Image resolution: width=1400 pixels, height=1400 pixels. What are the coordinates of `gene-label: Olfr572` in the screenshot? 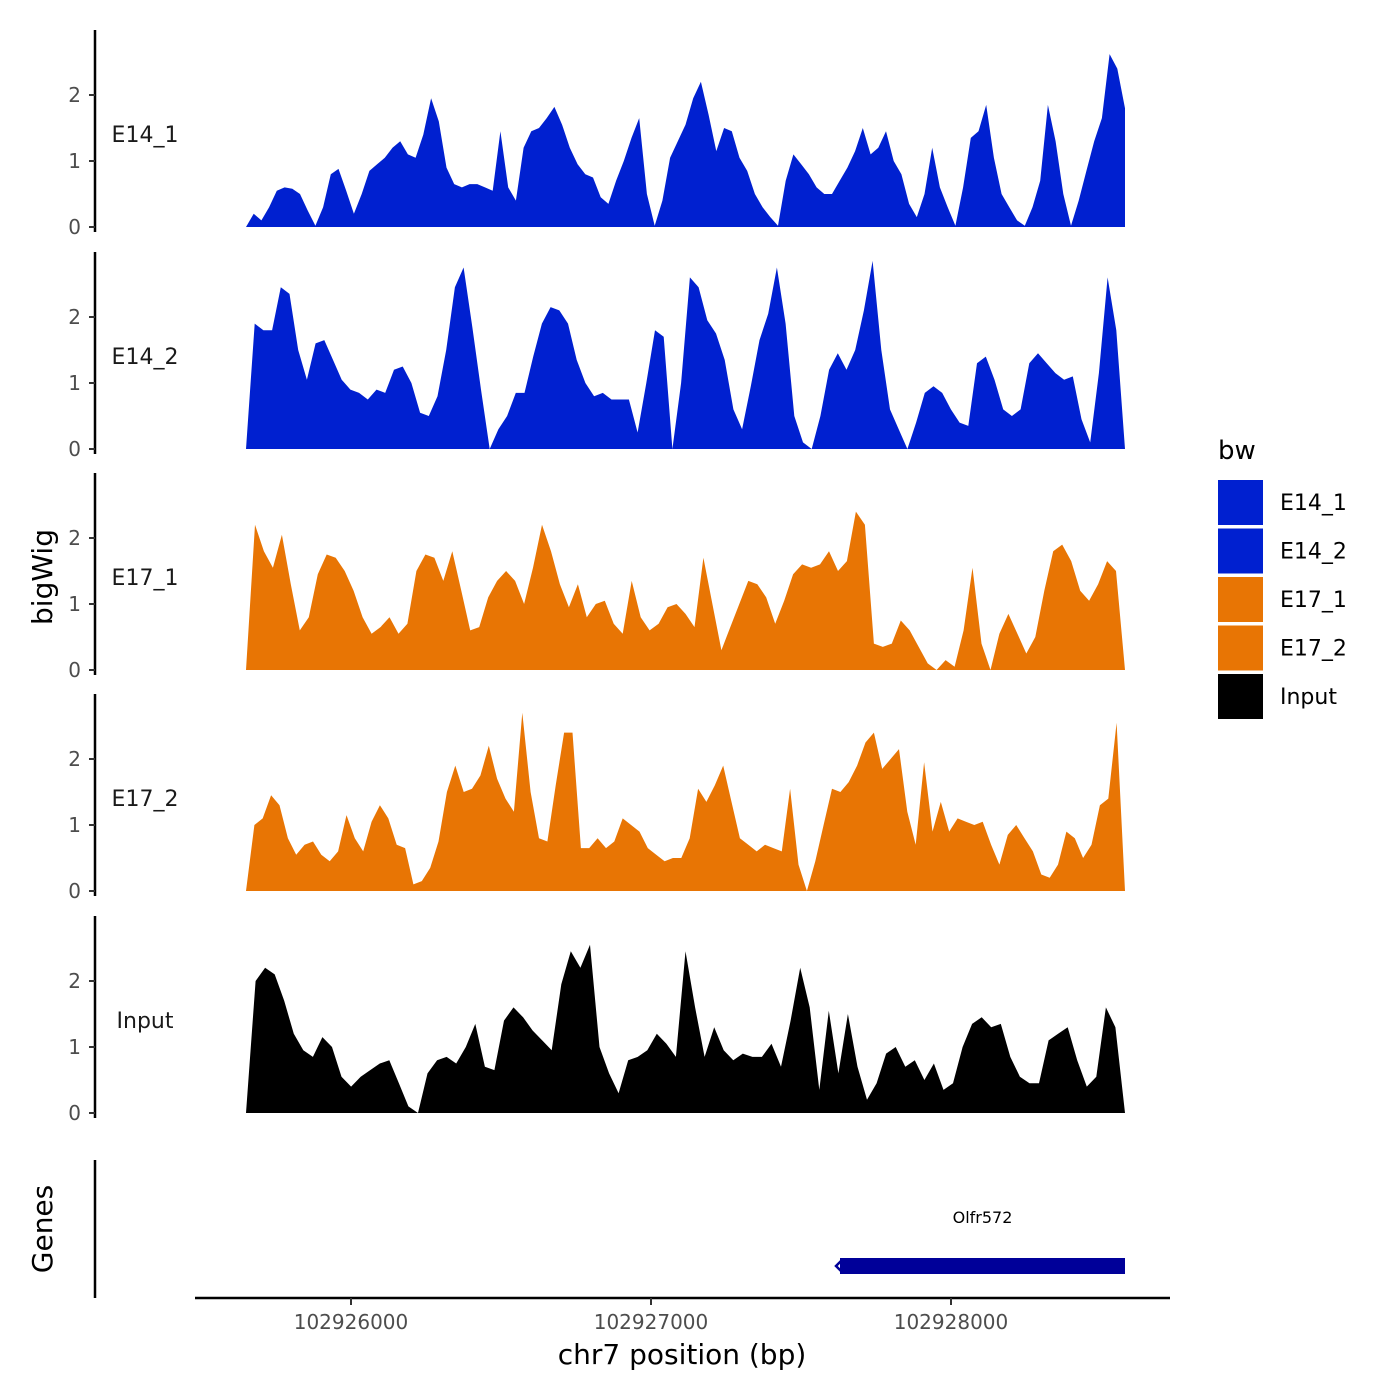 It's located at (983, 1217).